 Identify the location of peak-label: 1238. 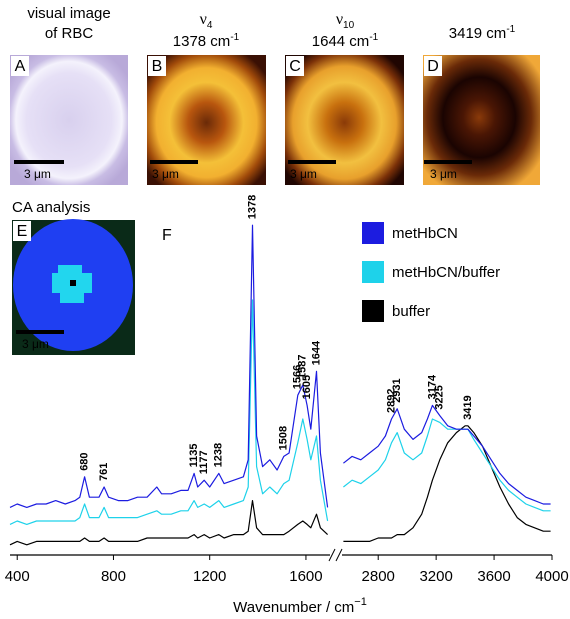
(219, 455).